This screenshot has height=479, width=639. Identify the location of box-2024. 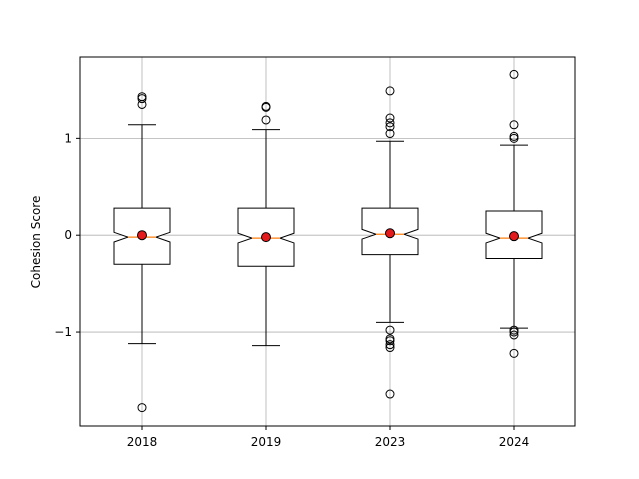
(514, 213).